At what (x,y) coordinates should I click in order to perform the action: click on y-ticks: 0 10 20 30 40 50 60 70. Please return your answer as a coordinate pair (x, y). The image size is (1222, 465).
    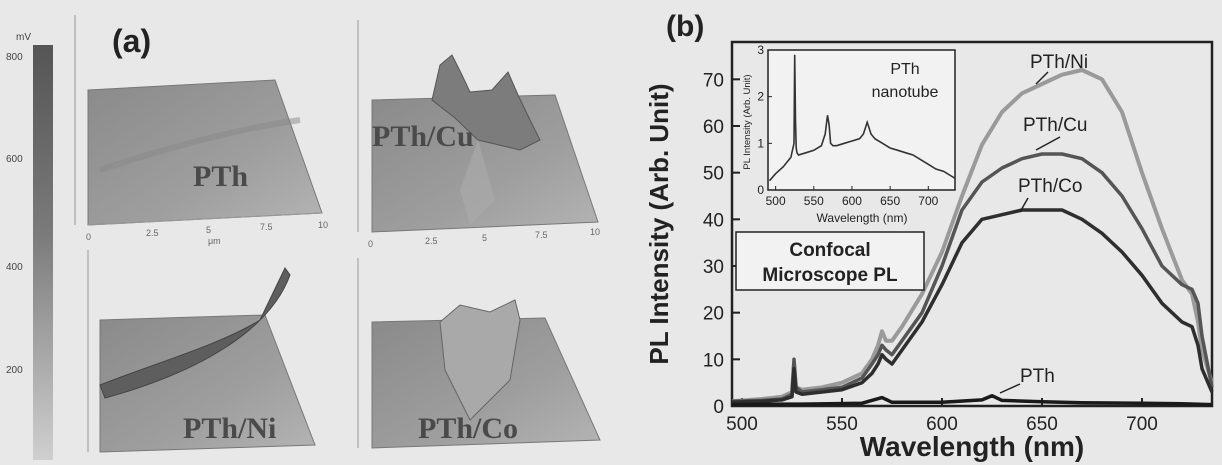
    Looking at the image, I should click on (721, 244).